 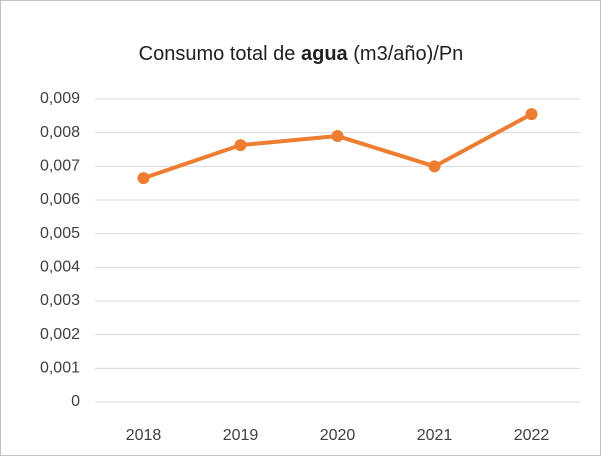 What do you see at coordinates (60, 368) in the screenshot?
I see `y-tick-label: 0,001` at bounding box center [60, 368].